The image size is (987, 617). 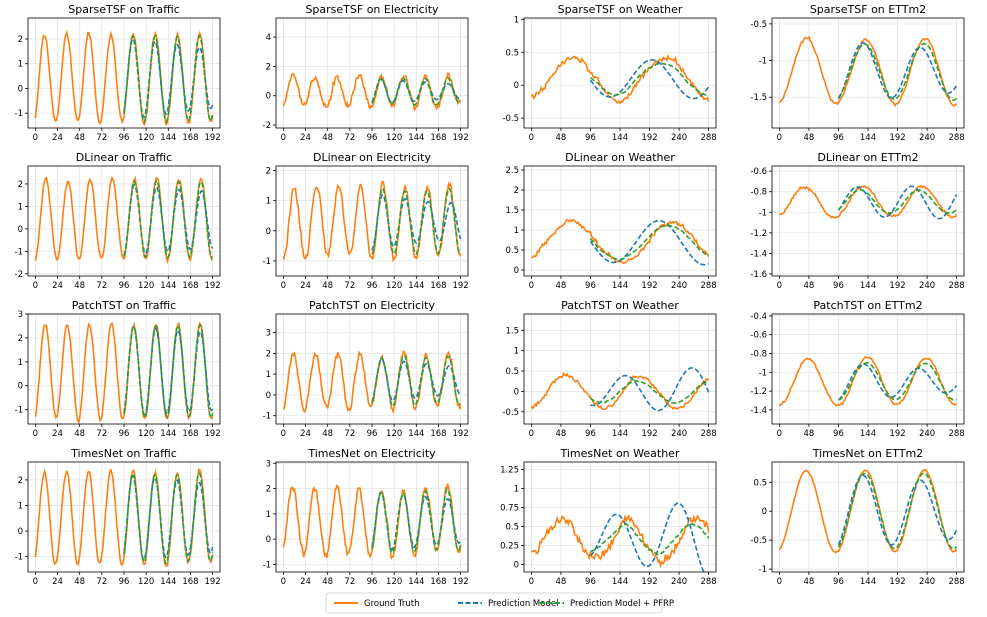 I want to click on subplot-title: TimesNet on Electricity, so click(x=371, y=453).